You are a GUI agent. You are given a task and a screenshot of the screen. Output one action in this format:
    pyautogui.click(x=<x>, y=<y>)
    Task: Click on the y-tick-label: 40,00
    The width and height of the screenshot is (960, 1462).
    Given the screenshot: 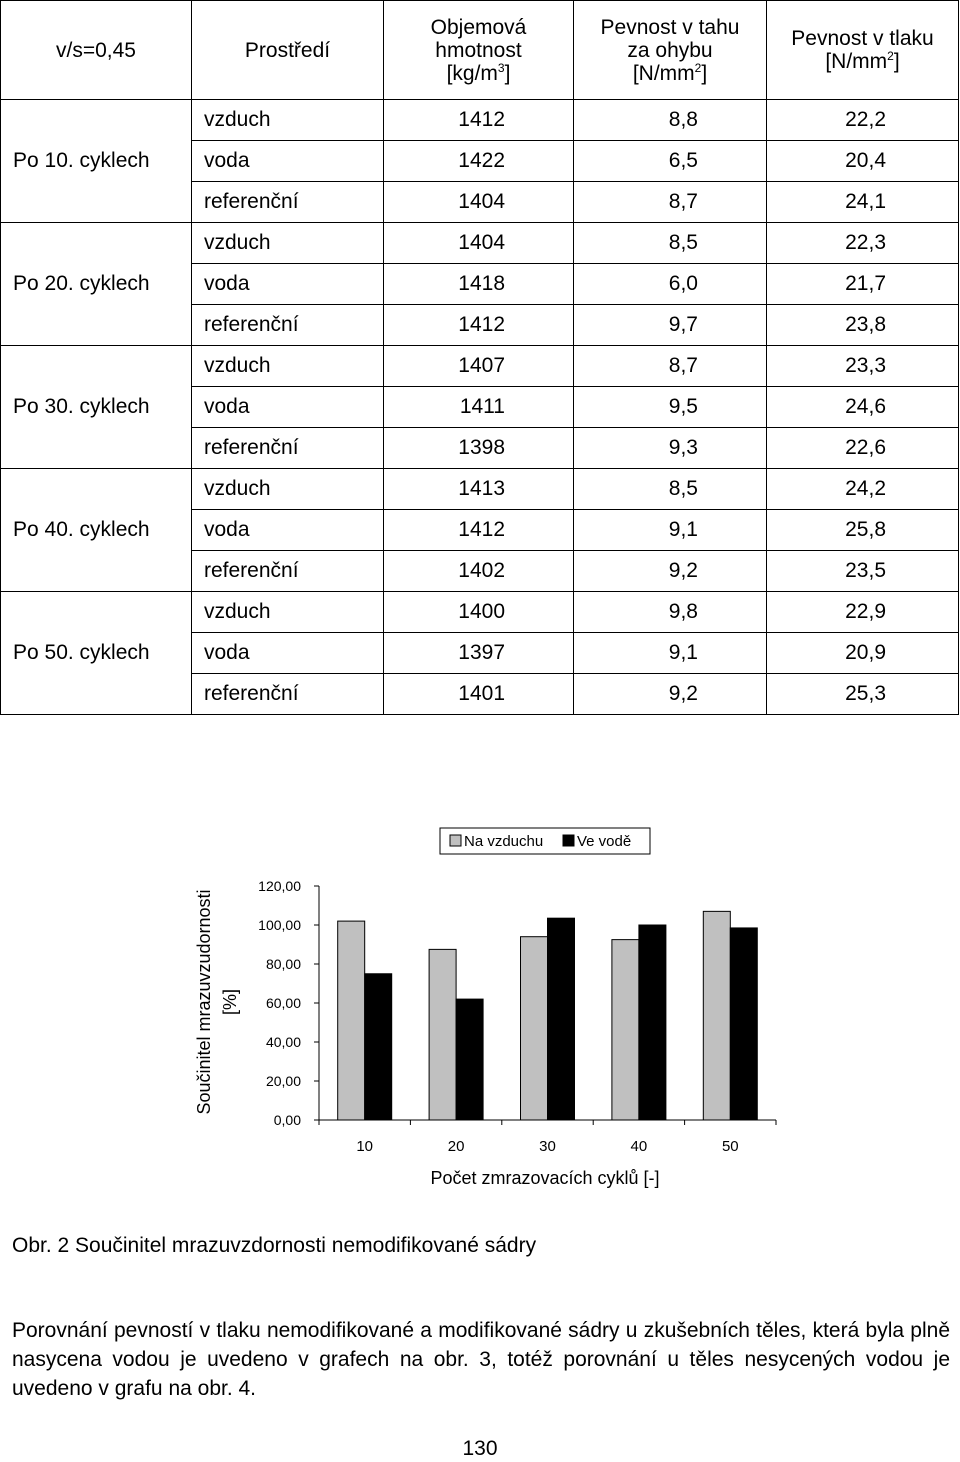 What is the action you would take?
    pyautogui.click(x=283, y=1042)
    